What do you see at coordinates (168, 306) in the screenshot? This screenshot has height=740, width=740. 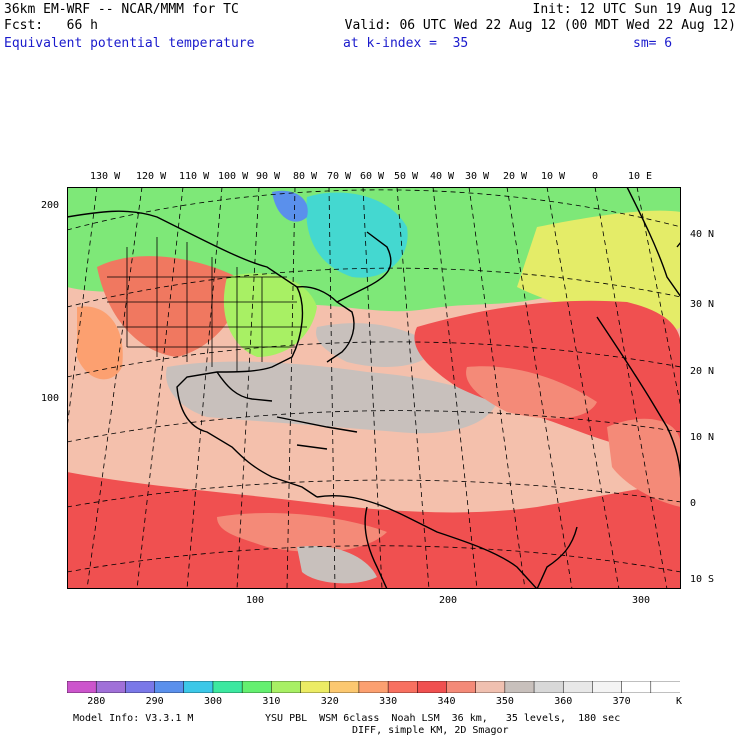 I see `field-west-warm` at bounding box center [168, 306].